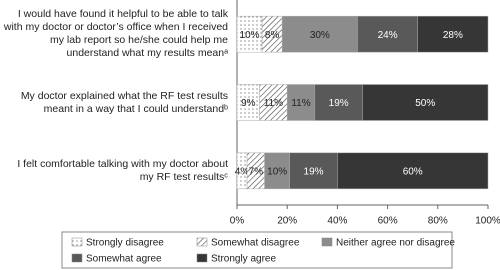  Describe the element at coordinates (242, 171) in the screenshot. I see `value-label: 4%` at that location.